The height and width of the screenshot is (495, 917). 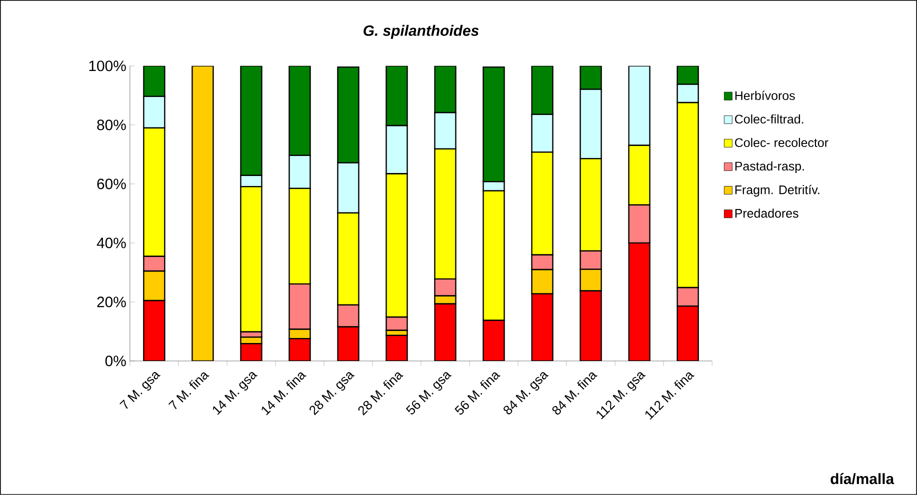 What do you see at coordinates (140, 390) in the screenshot?
I see `x-tick-label: 7 M. gsa` at bounding box center [140, 390].